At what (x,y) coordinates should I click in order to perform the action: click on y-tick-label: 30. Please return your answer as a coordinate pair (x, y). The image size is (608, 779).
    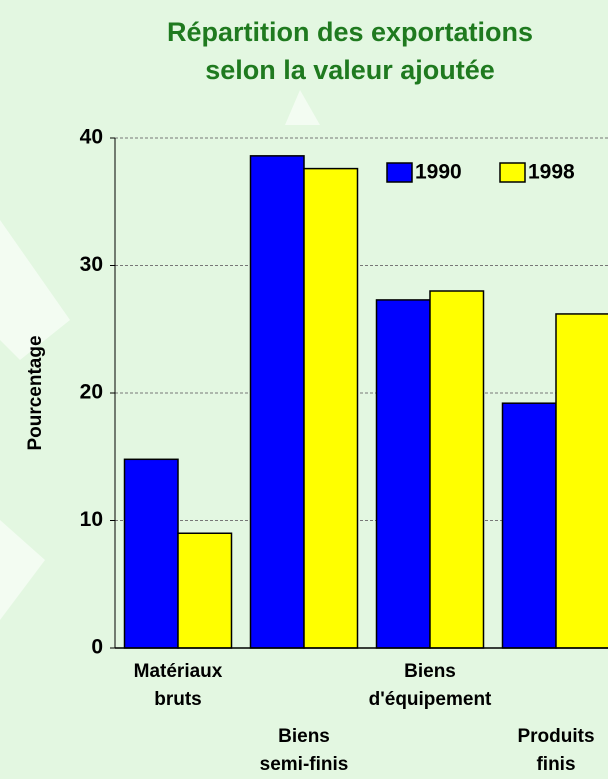
    Looking at the image, I should click on (91, 264).